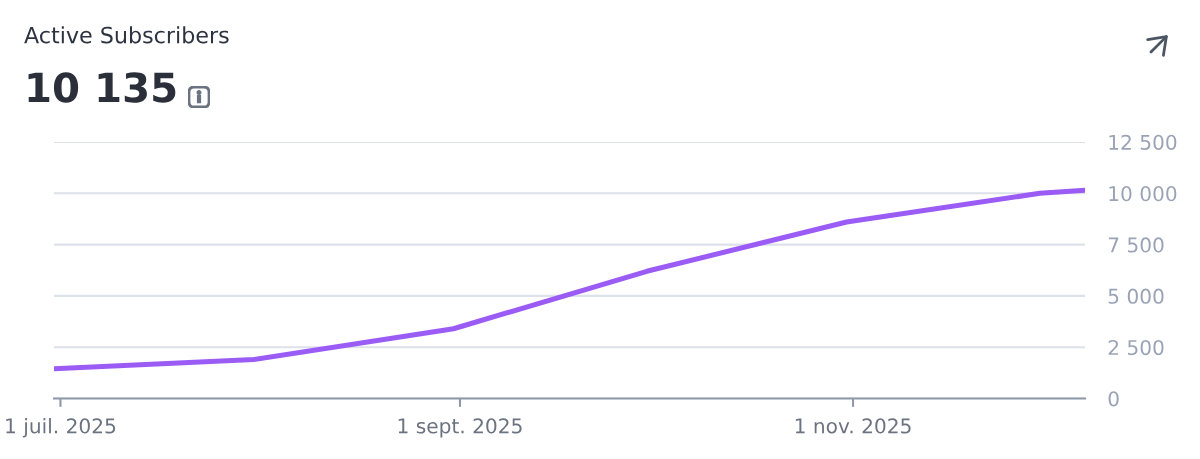 This screenshot has width=1200, height=459. What do you see at coordinates (102, 87) in the screenshot?
I see `chart-subtitle: 10 135` at bounding box center [102, 87].